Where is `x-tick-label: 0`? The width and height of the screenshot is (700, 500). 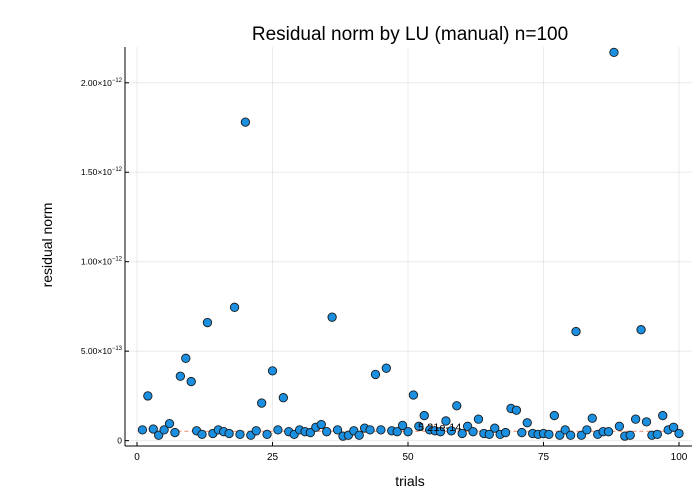
x-tick-label: 0 is located at coordinates (137, 457).